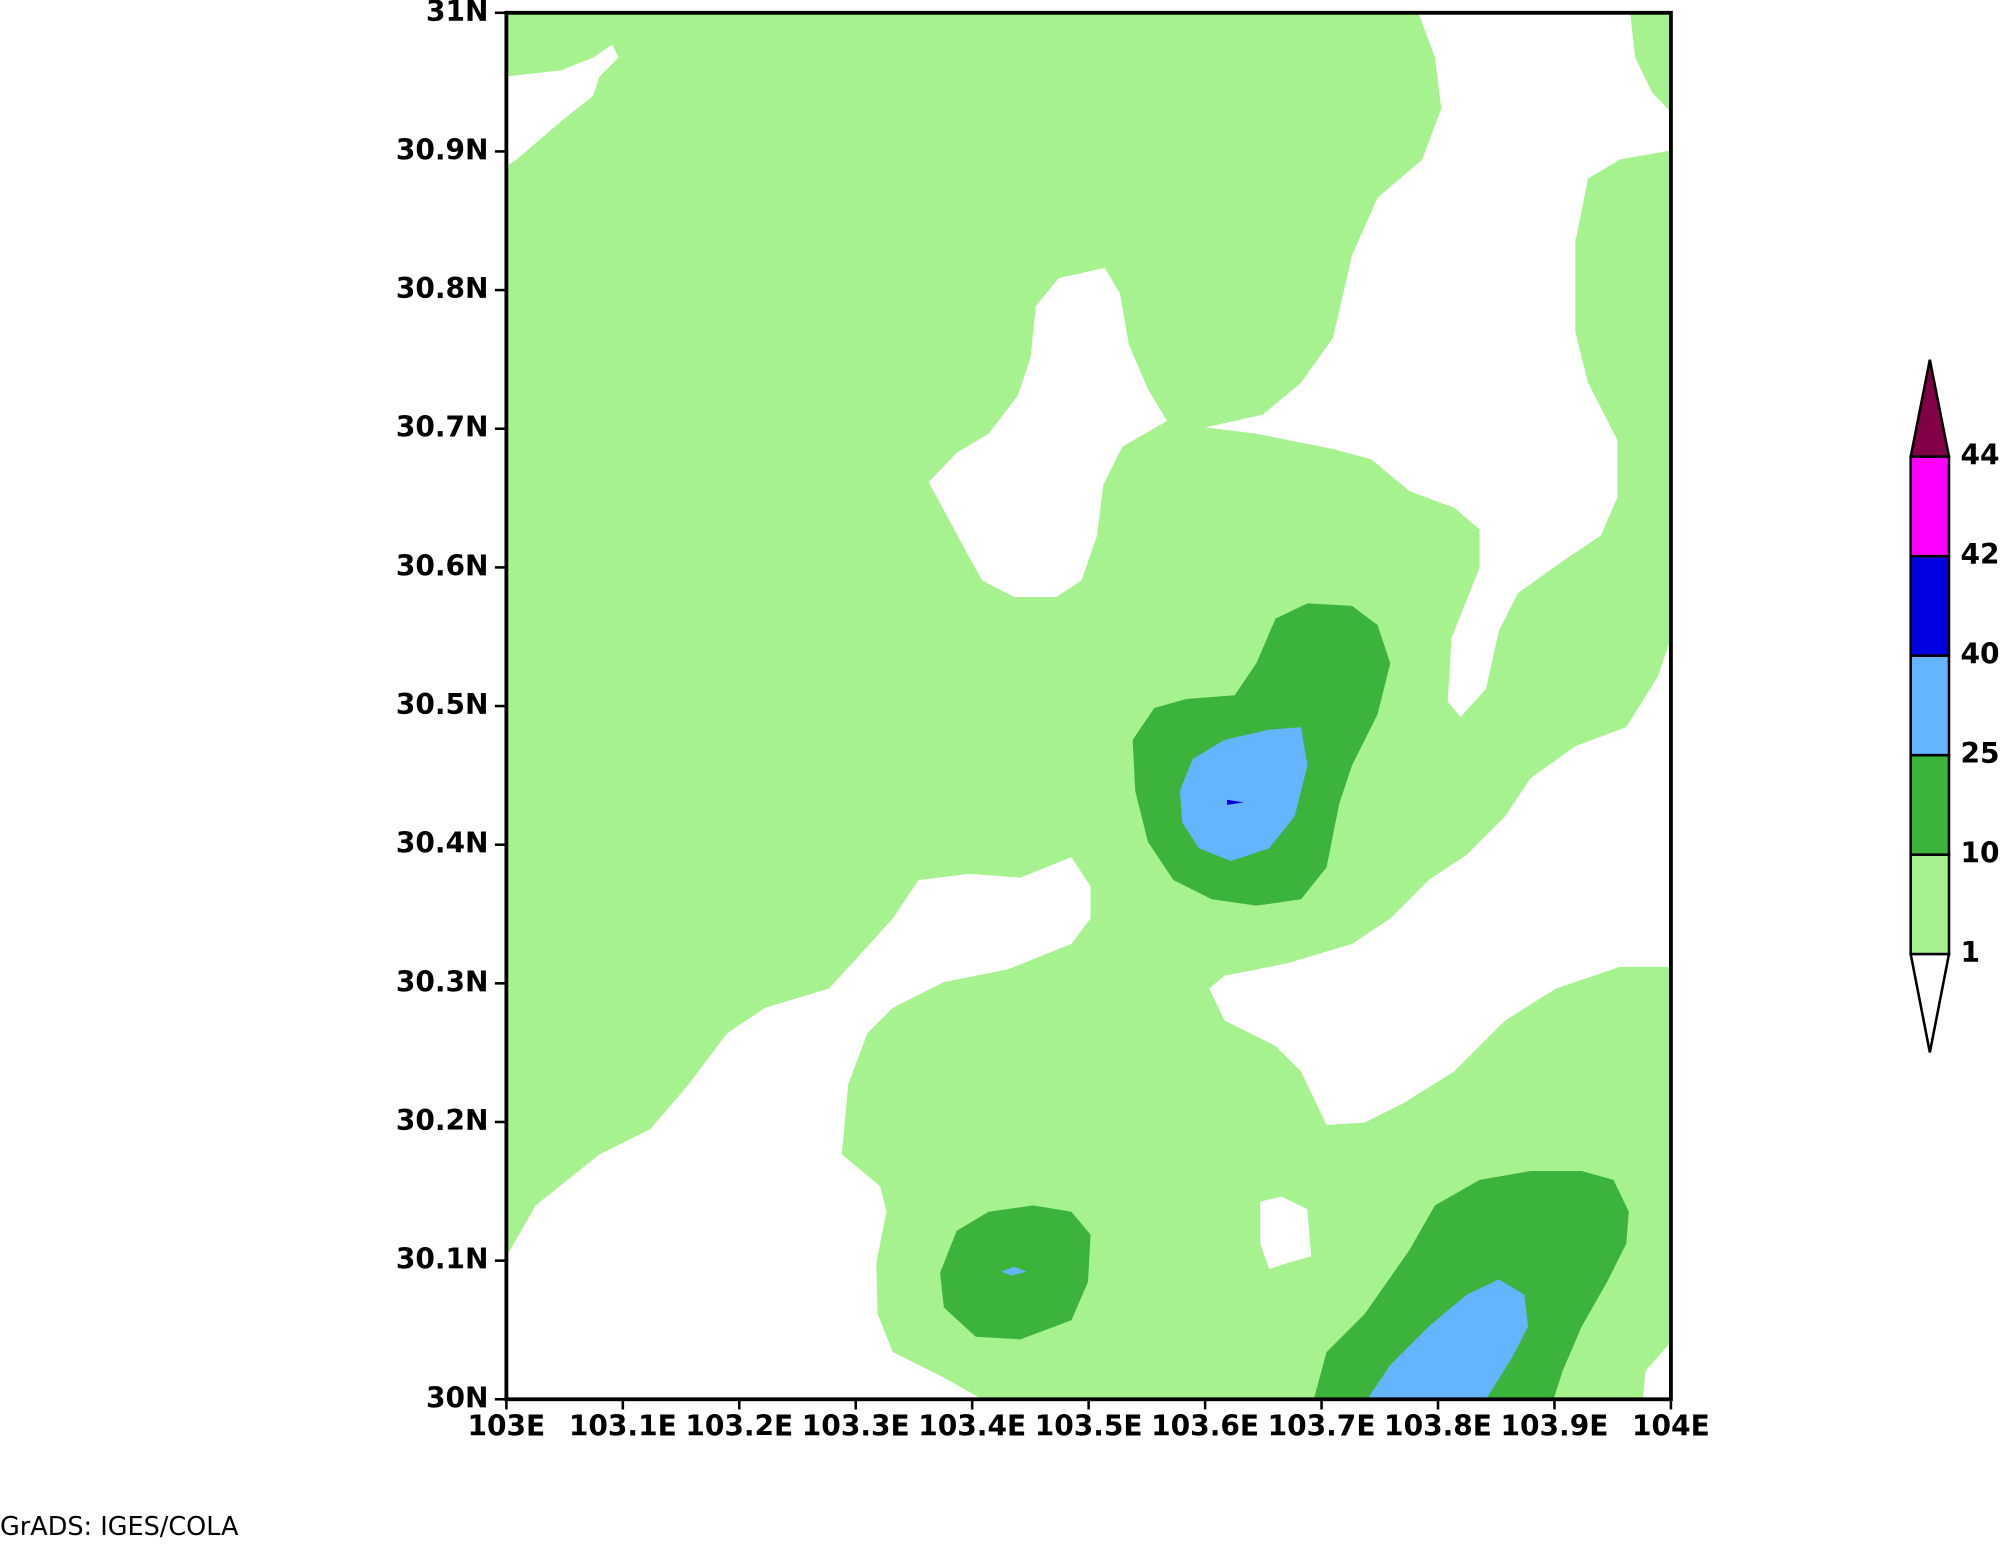 The image size is (2000, 1546). Describe the element at coordinates (507, 1425) in the screenshot. I see `x-tick-label: 103E` at that location.